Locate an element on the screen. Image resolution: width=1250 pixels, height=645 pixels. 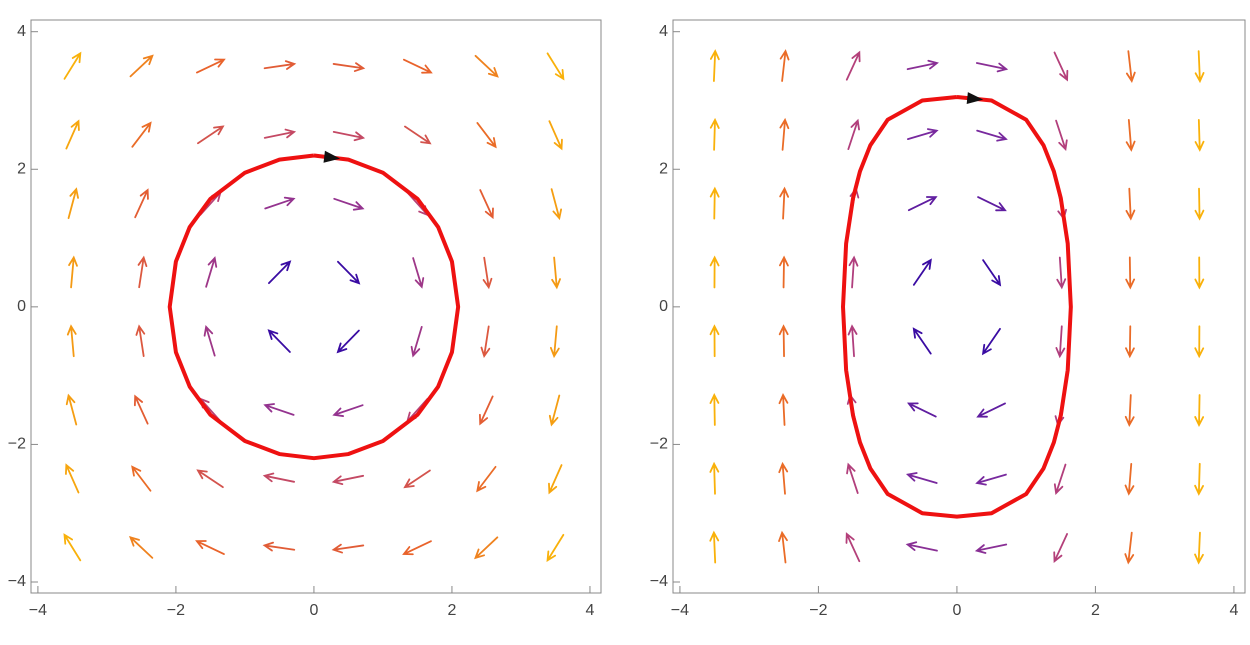
x-tick-label: −2 is located at coordinates (176, 610).